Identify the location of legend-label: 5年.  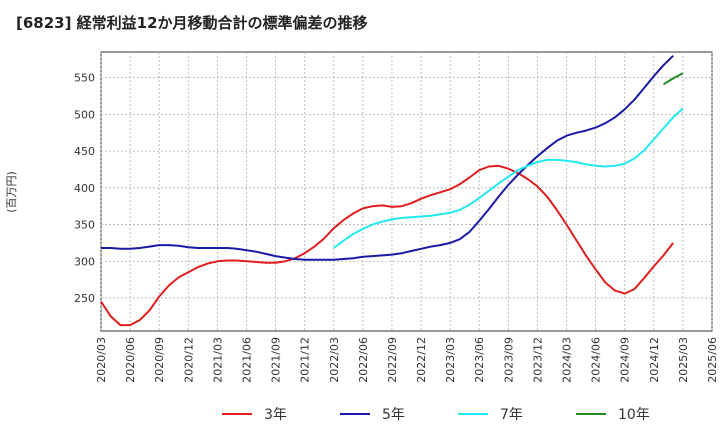
(393, 415).